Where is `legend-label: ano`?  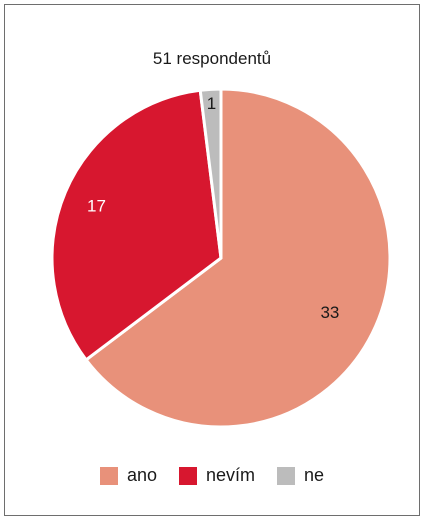 legend-label: ano is located at coordinates (141, 475).